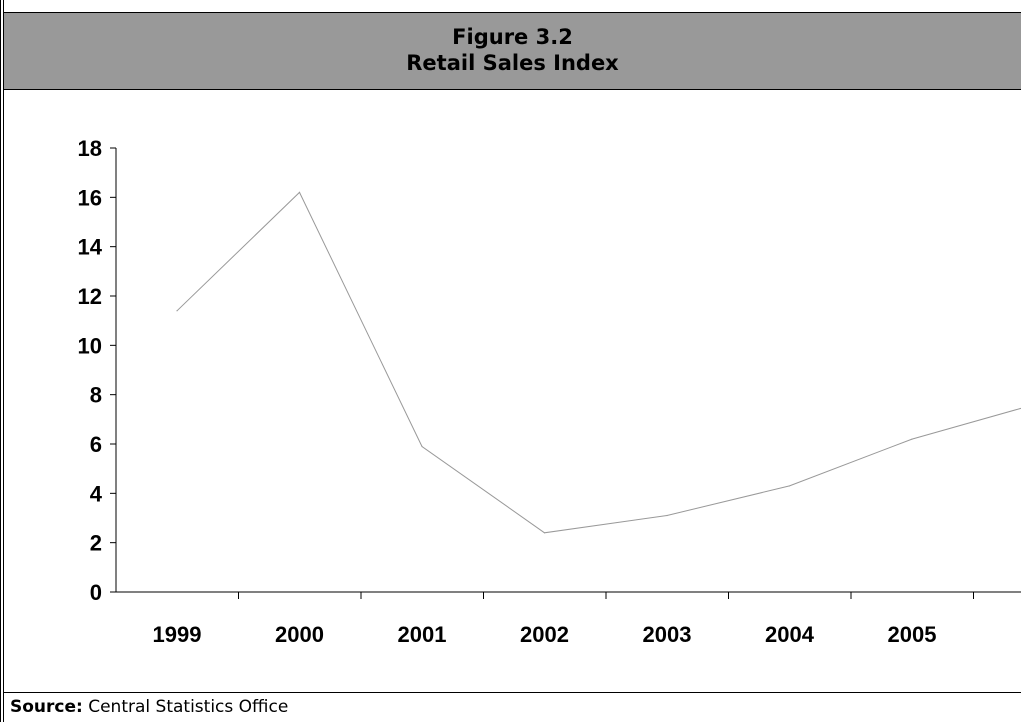 The image size is (1021, 722). I want to click on y-tick-label: 6, so click(96, 444).